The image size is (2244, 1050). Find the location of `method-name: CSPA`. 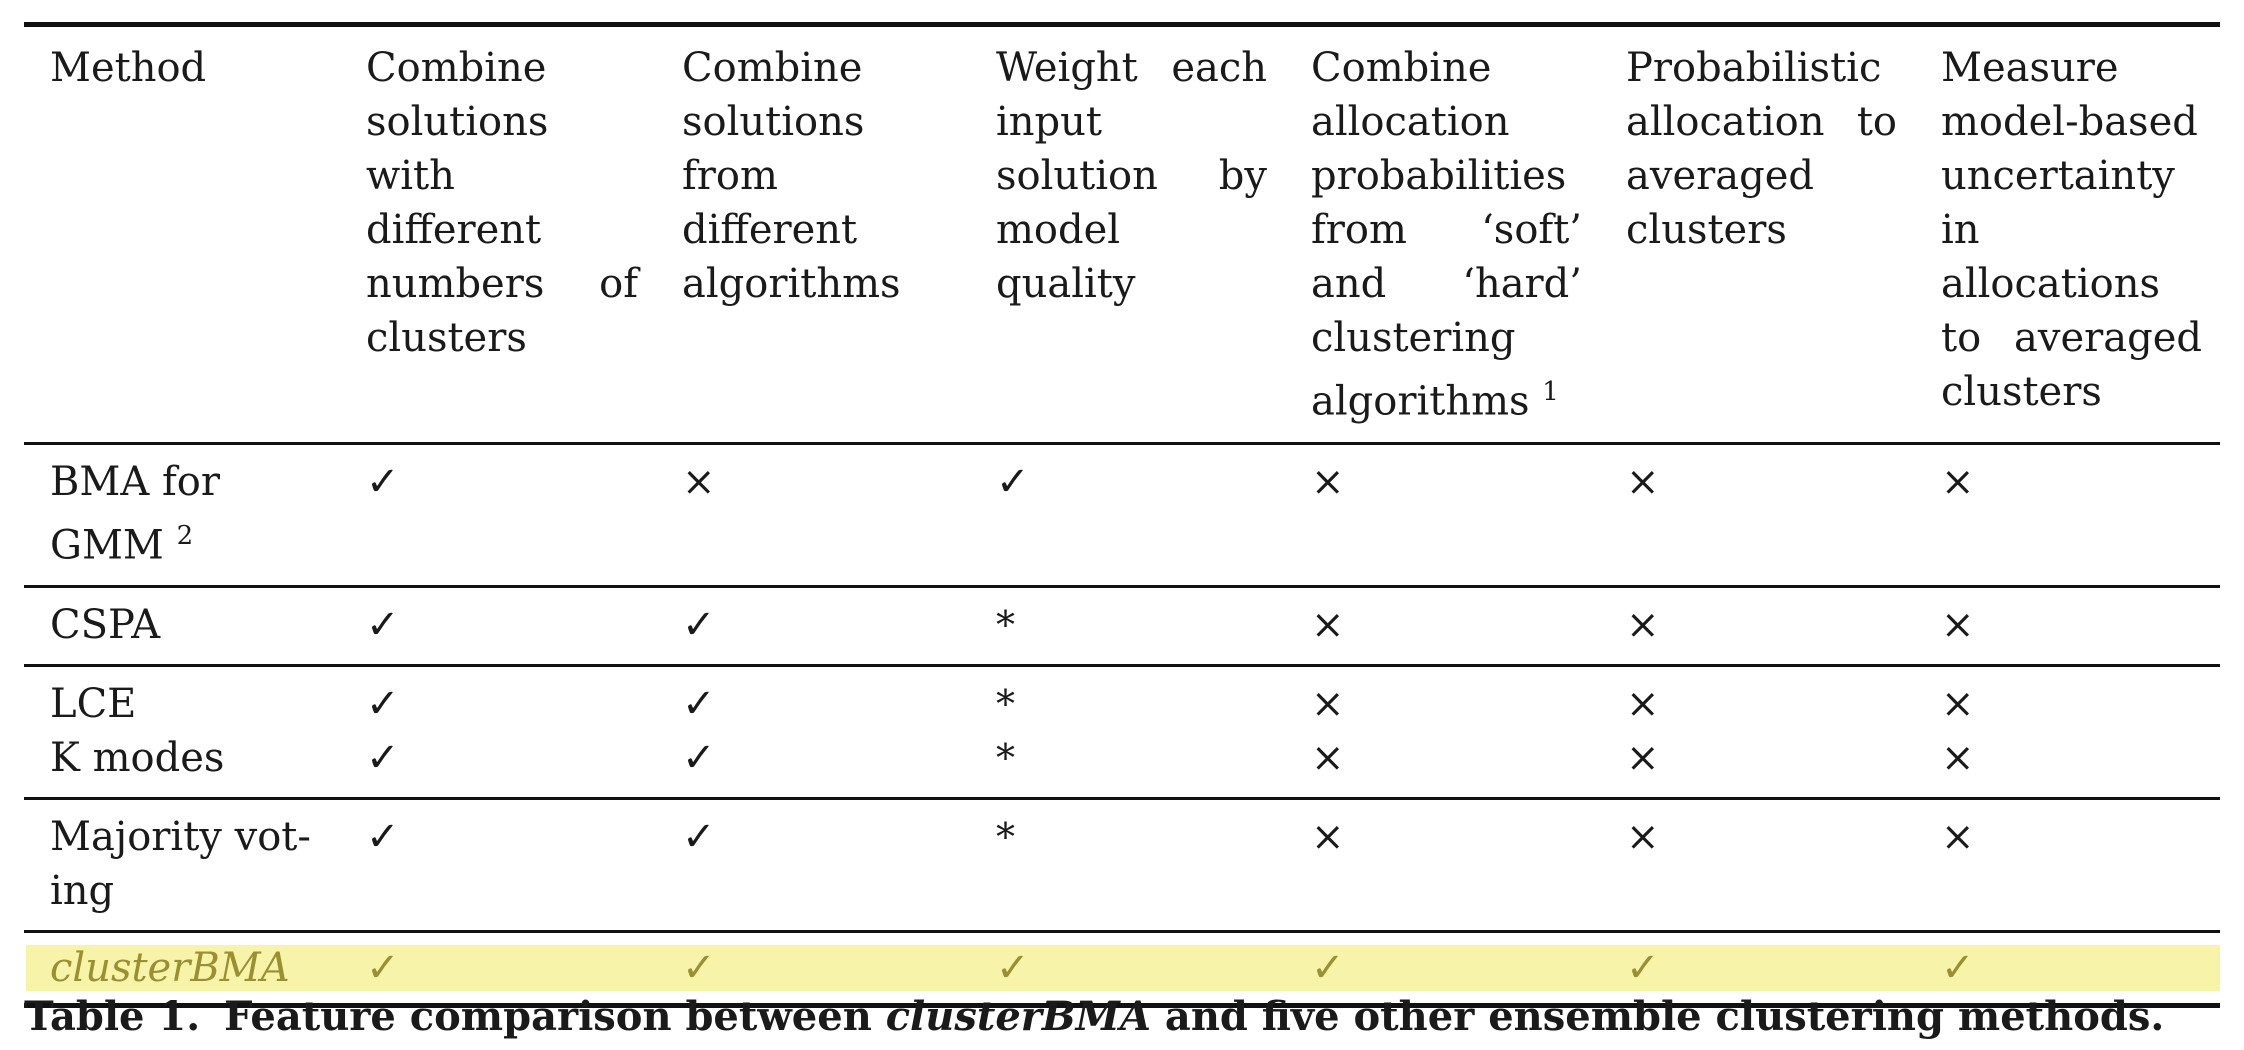

method-name: CSPA is located at coordinates (182, 626).